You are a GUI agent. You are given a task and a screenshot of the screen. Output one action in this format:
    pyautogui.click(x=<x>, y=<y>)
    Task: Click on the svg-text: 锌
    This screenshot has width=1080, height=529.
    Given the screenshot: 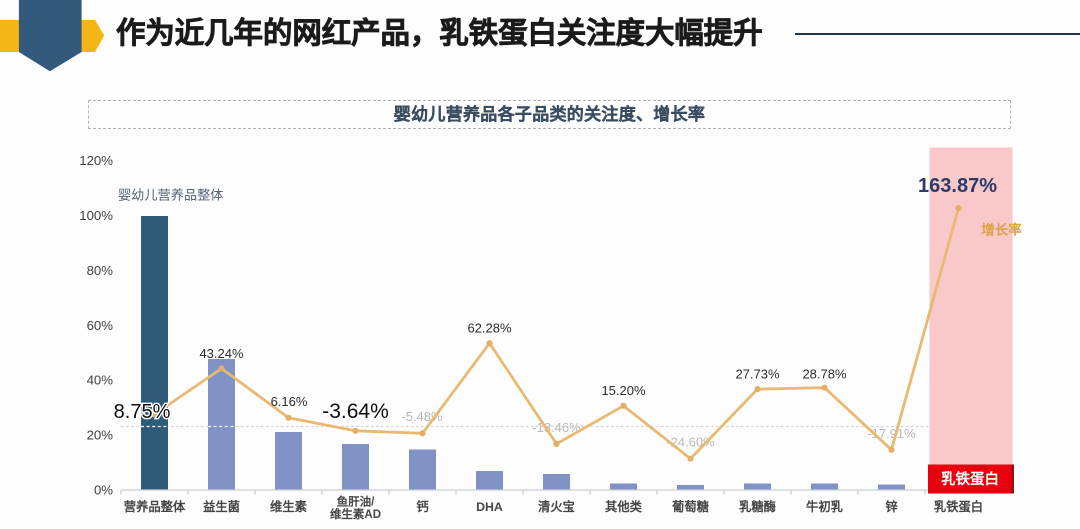 What is the action you would take?
    pyautogui.click(x=891, y=506)
    